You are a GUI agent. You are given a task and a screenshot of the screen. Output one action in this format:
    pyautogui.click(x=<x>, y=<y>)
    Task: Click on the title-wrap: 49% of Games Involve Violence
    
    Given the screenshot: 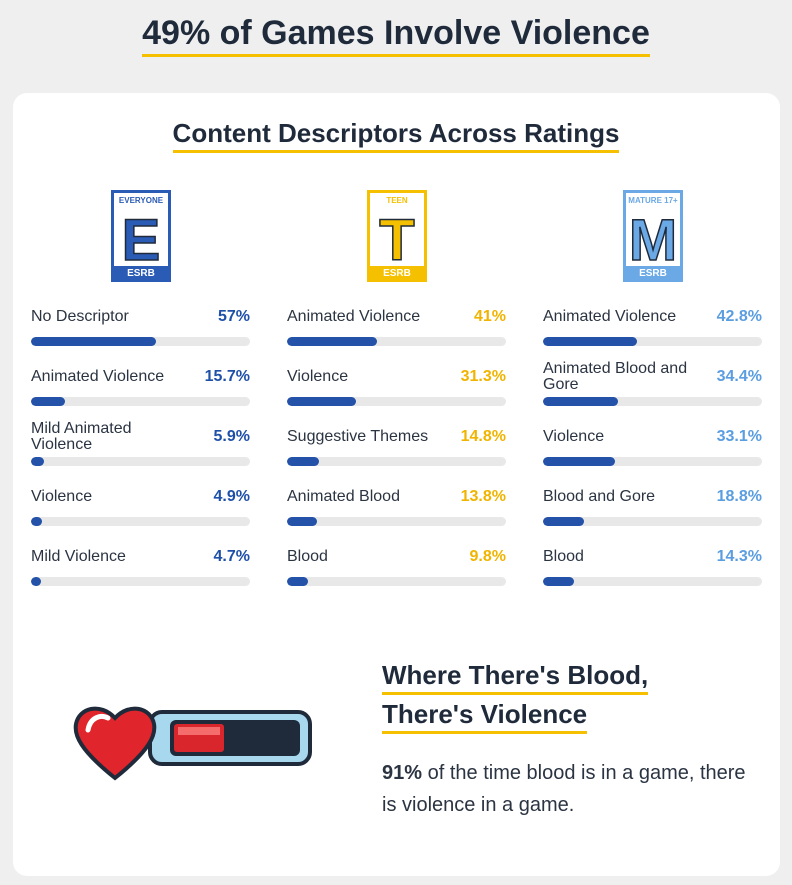 What is the action you would take?
    pyautogui.click(x=396, y=35)
    